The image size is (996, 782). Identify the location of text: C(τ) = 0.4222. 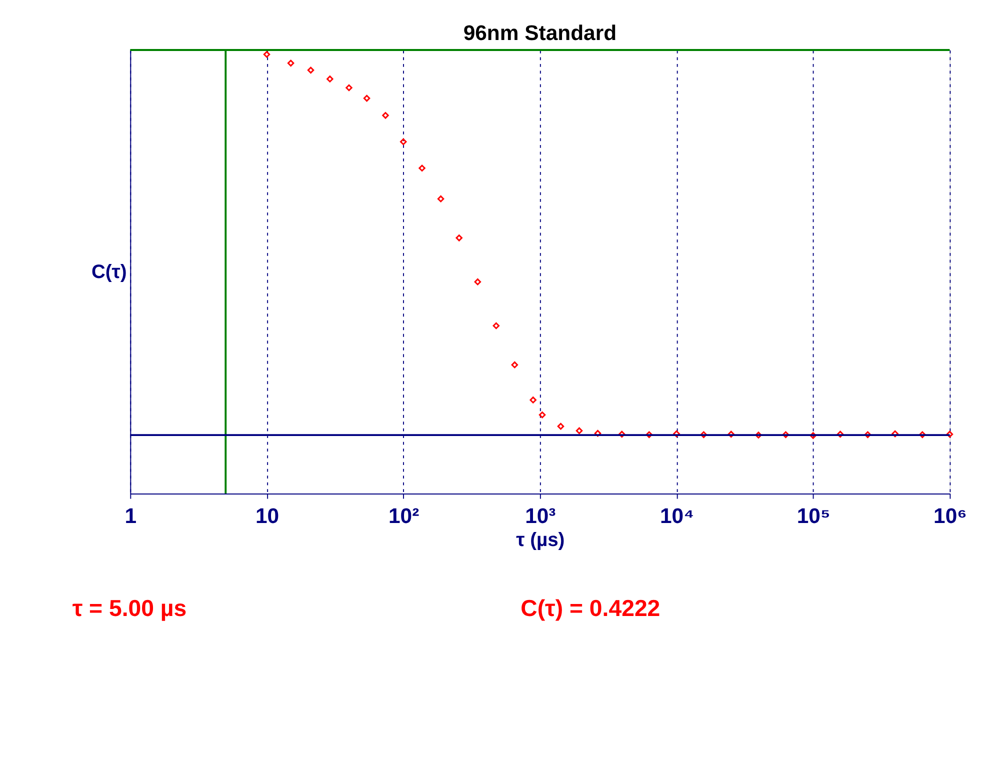
(590, 607).